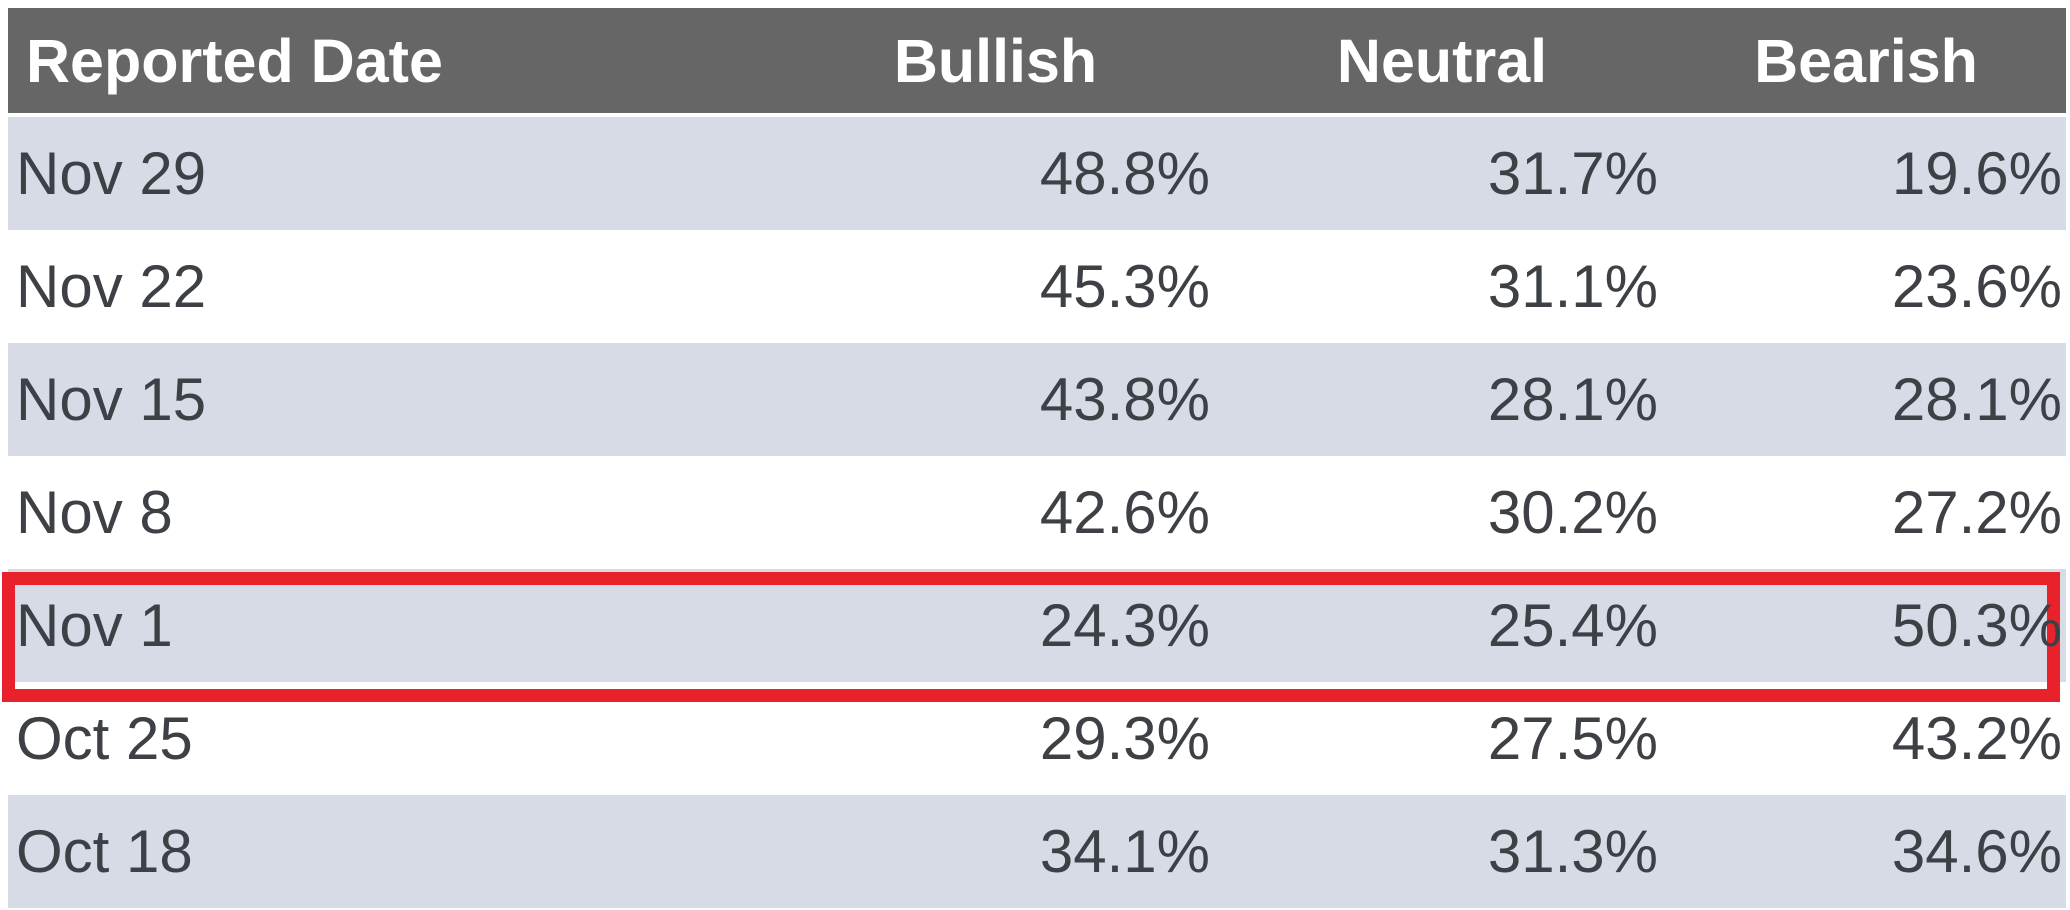 The height and width of the screenshot is (910, 2070). I want to click on cell-bullish: 29.3%, so click(1124, 738).